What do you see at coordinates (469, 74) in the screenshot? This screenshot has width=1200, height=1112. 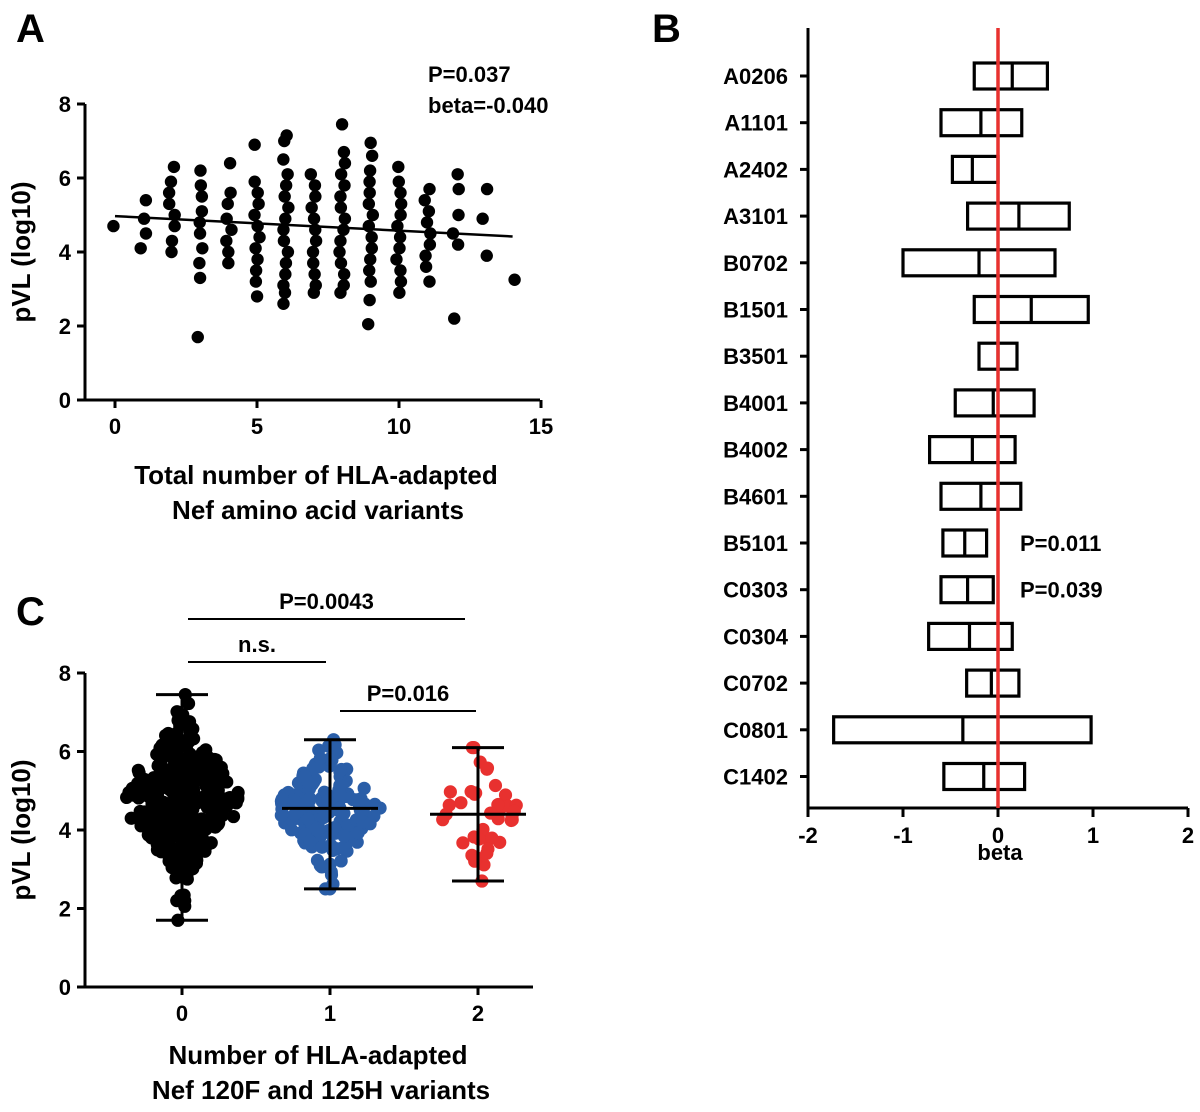 I see `p-value-annotation: P=0.037` at bounding box center [469, 74].